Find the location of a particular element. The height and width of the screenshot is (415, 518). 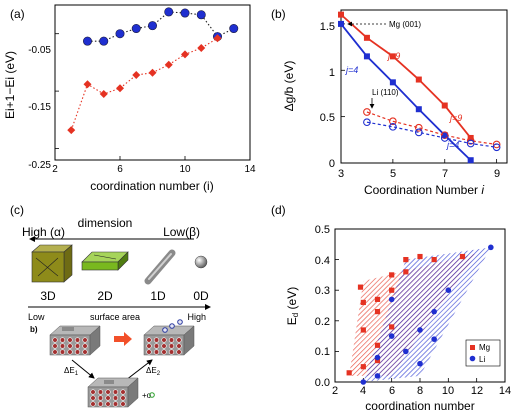

panel-b-ylabel: Δg/b (eV) is located at coordinates (289, 86).